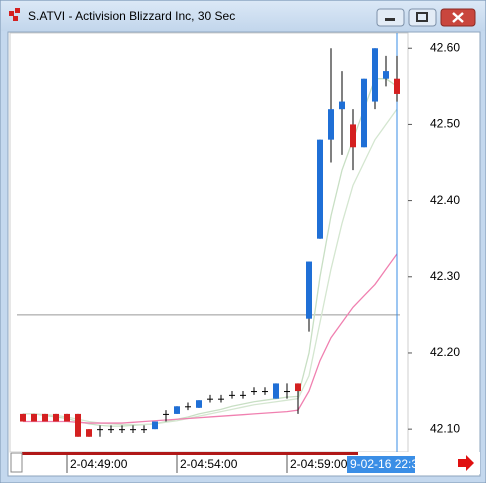 Image resolution: width=486 pixels, height=488 pixels. Describe the element at coordinates (99, 464) in the screenshot. I see `x-tick-label: 2-04:49:00` at that location.